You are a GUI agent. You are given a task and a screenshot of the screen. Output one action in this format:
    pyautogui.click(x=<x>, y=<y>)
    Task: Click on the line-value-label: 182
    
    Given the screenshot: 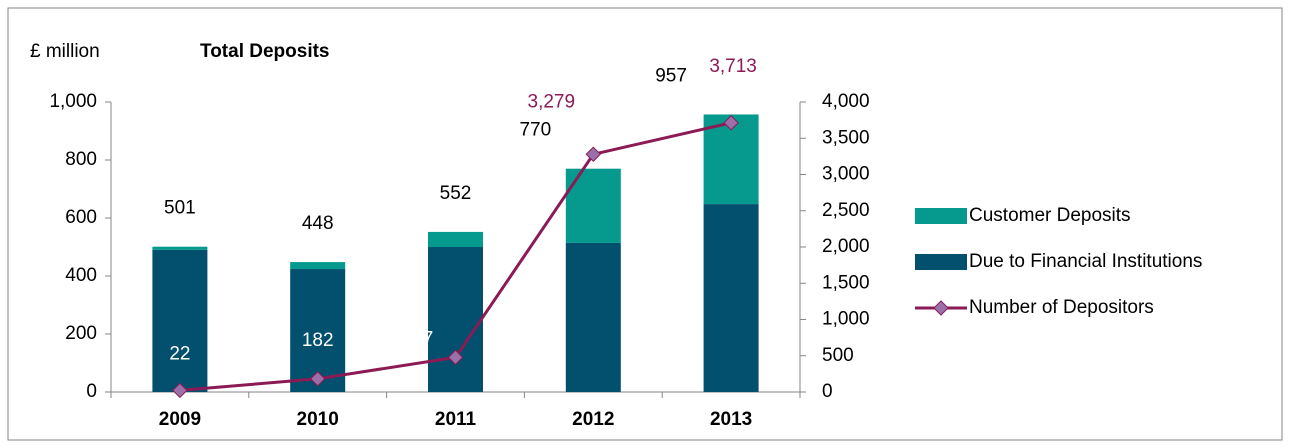 What is the action you would take?
    pyautogui.click(x=318, y=340)
    